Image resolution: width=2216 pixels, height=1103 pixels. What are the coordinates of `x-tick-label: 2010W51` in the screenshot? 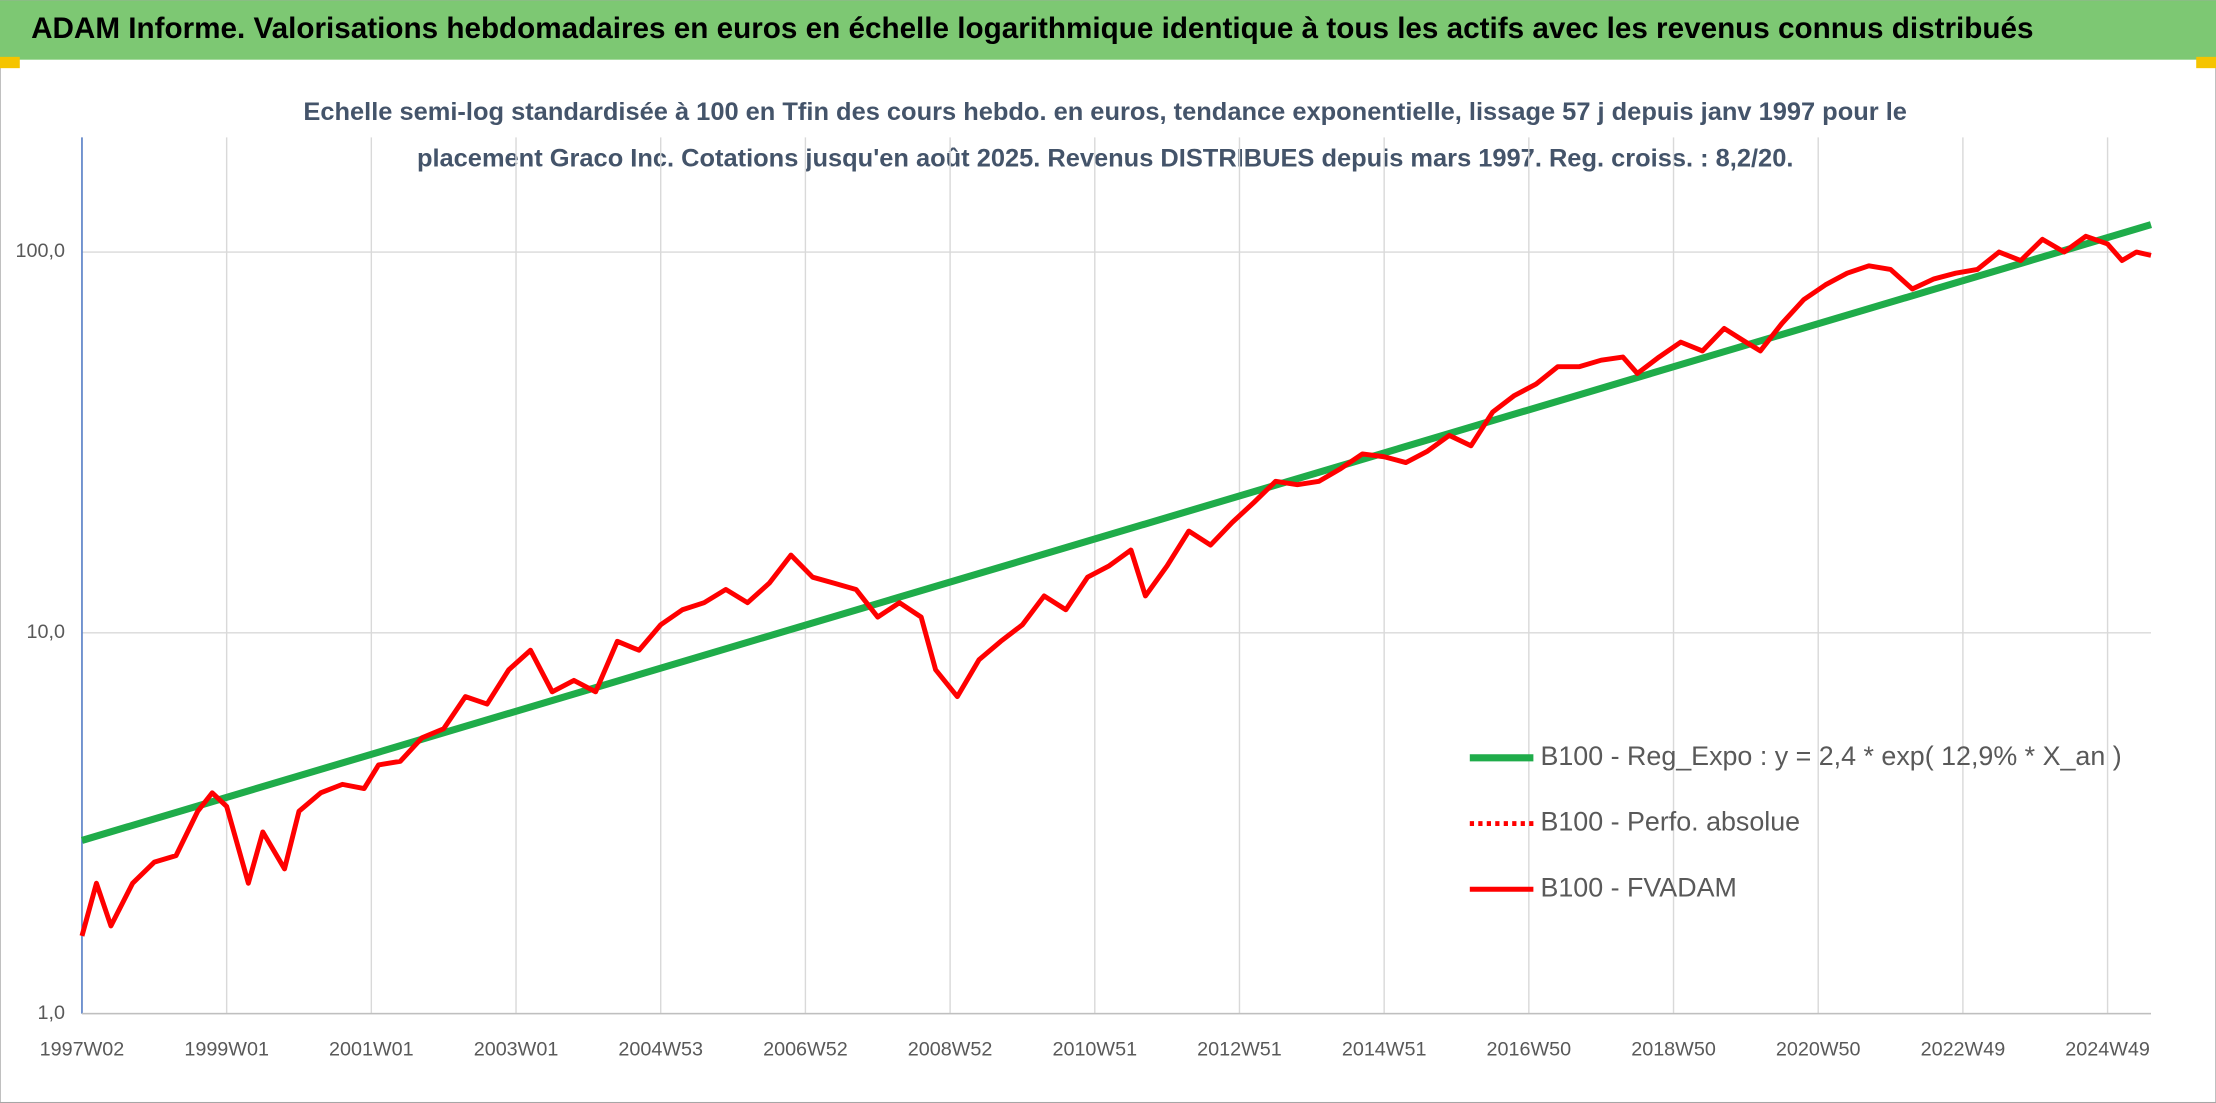 It's located at (1094, 1050).